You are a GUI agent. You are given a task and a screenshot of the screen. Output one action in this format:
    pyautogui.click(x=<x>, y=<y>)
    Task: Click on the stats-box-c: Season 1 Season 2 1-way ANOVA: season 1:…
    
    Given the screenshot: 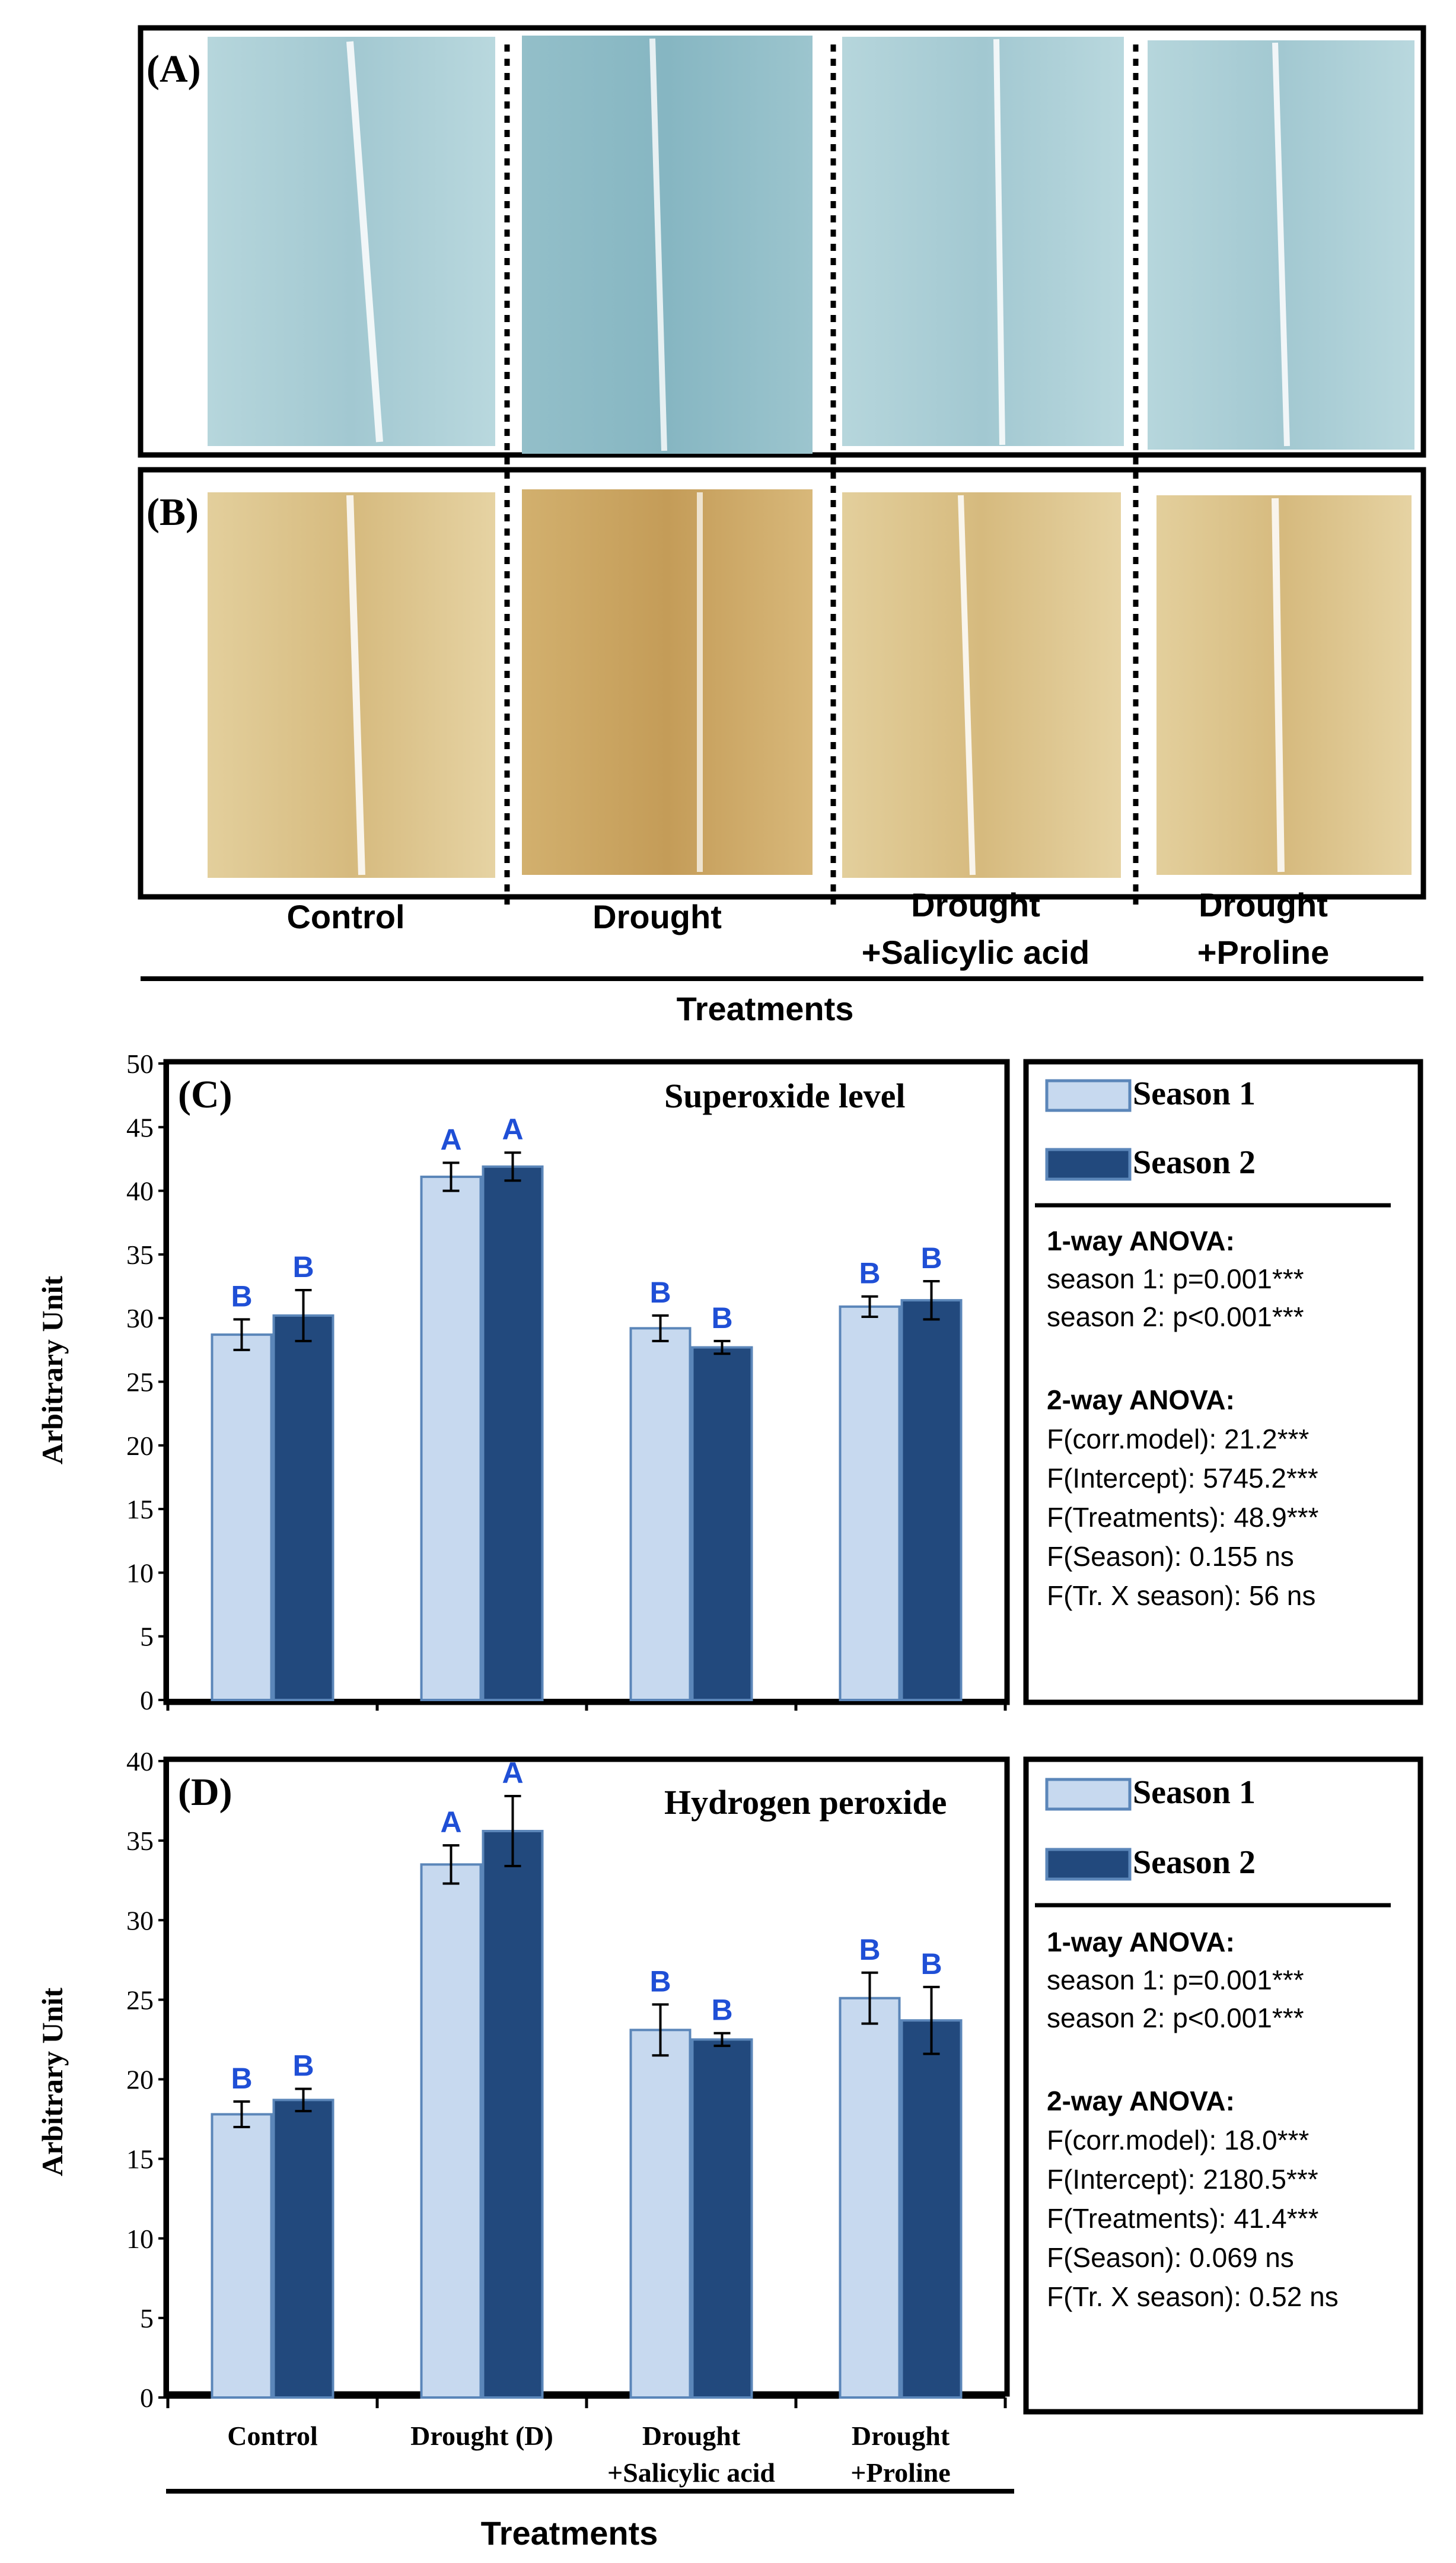 What is the action you would take?
    pyautogui.click(x=1223, y=1382)
    